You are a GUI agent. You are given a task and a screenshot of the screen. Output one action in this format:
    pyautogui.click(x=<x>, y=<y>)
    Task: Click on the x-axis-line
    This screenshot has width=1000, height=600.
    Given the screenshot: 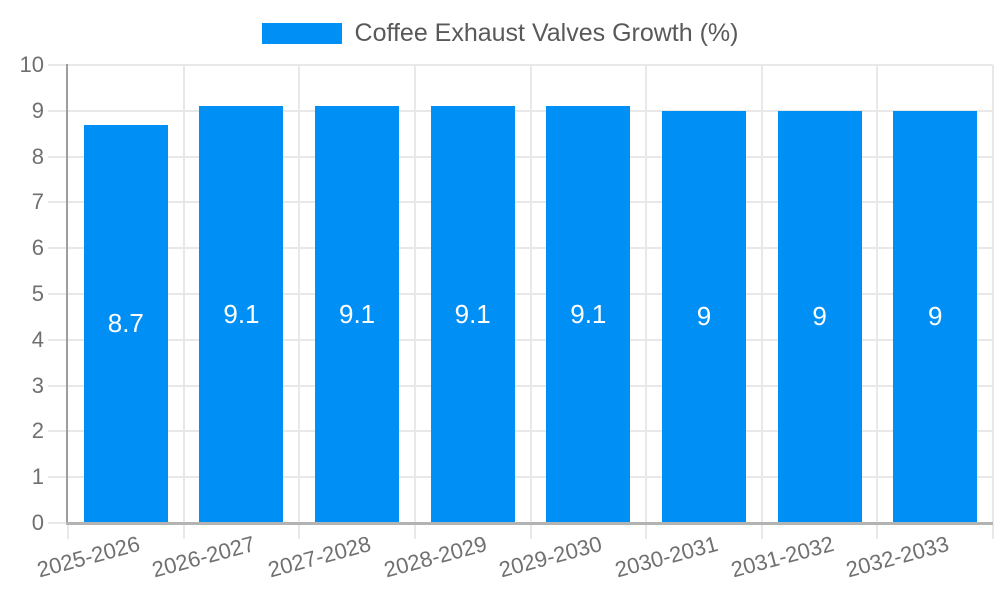 What is the action you would take?
    pyautogui.click(x=529, y=523)
    